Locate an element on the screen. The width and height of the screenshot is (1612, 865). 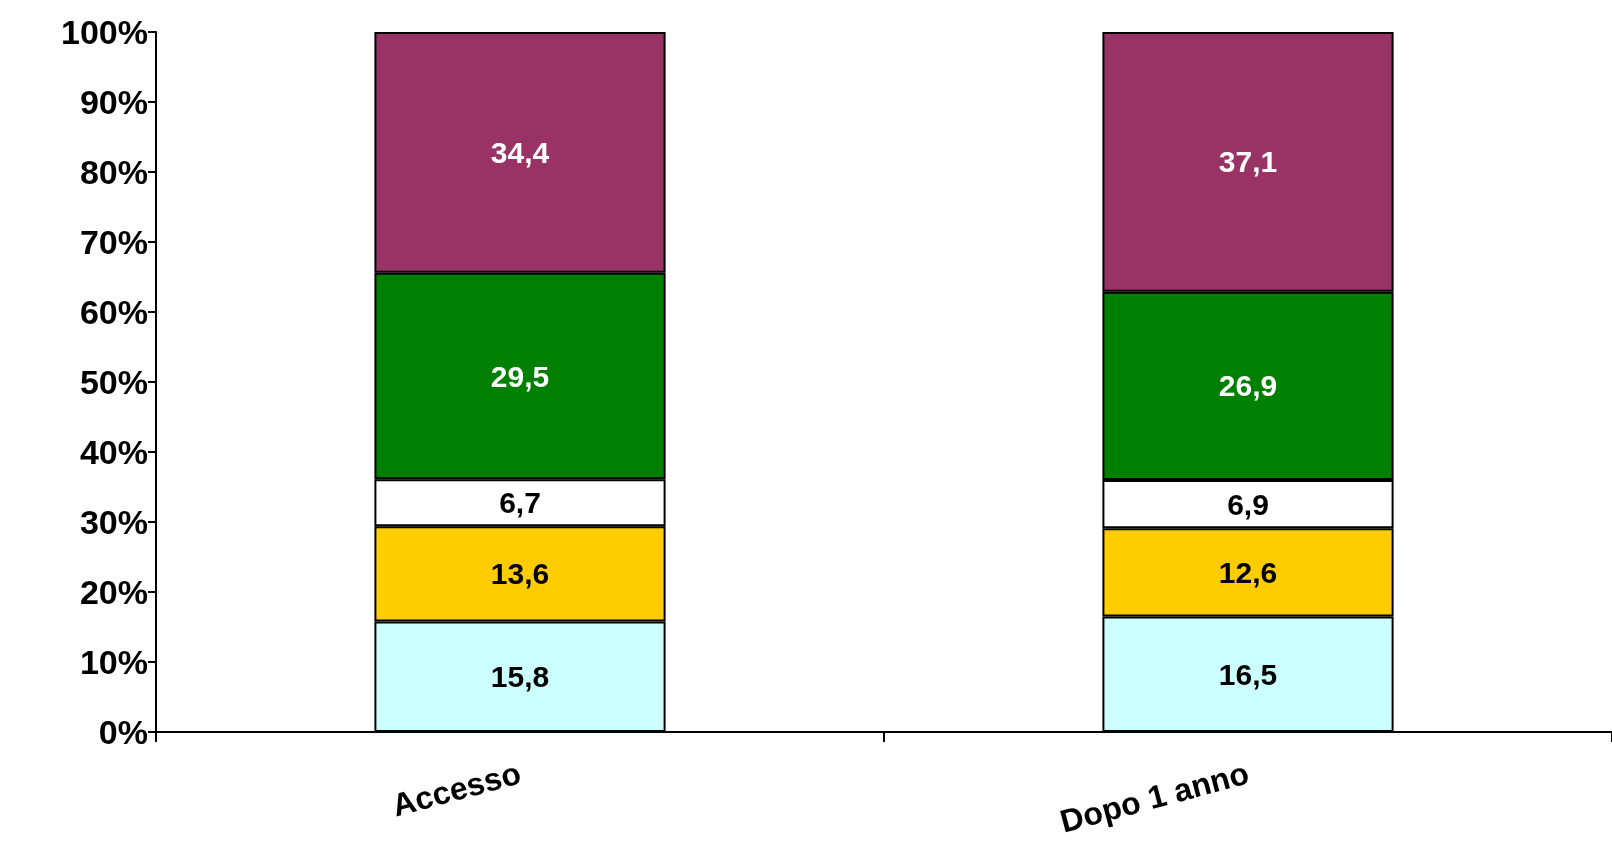
data-label: 12,6 is located at coordinates (1248, 572).